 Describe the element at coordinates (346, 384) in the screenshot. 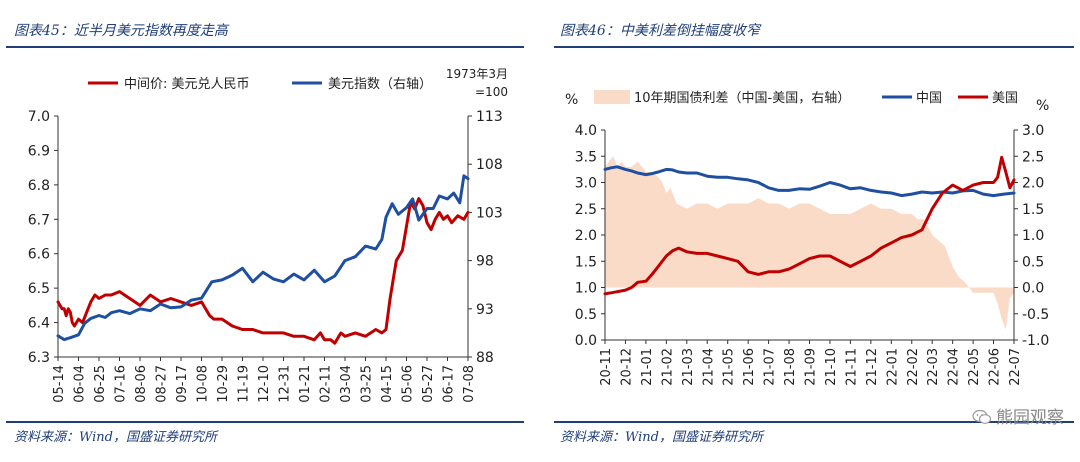

I see `left-x-tick-label: 03-04` at that location.